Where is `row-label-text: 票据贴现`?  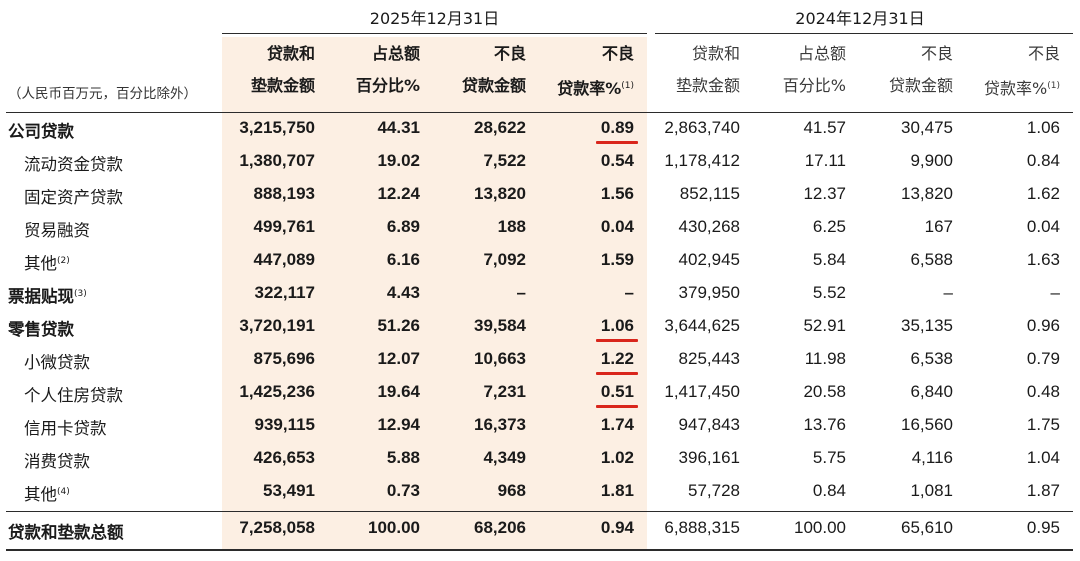 row-label-text: 票据贴现 is located at coordinates (41, 296).